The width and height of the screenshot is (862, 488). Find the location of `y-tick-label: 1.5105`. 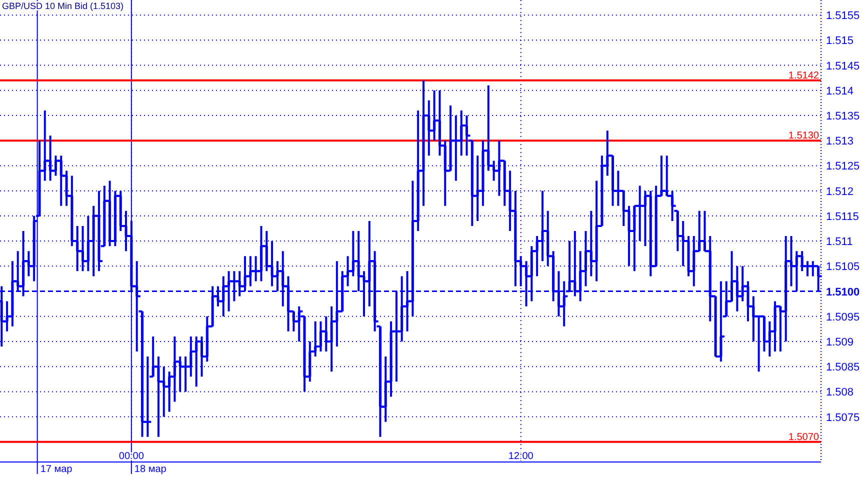

y-tick-label: 1.5105 is located at coordinates (843, 267).